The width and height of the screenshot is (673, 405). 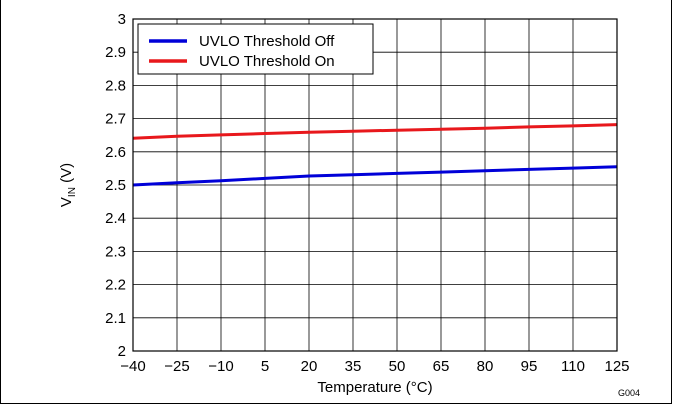 I want to click on series-line-threshold-on, so click(x=375, y=131).